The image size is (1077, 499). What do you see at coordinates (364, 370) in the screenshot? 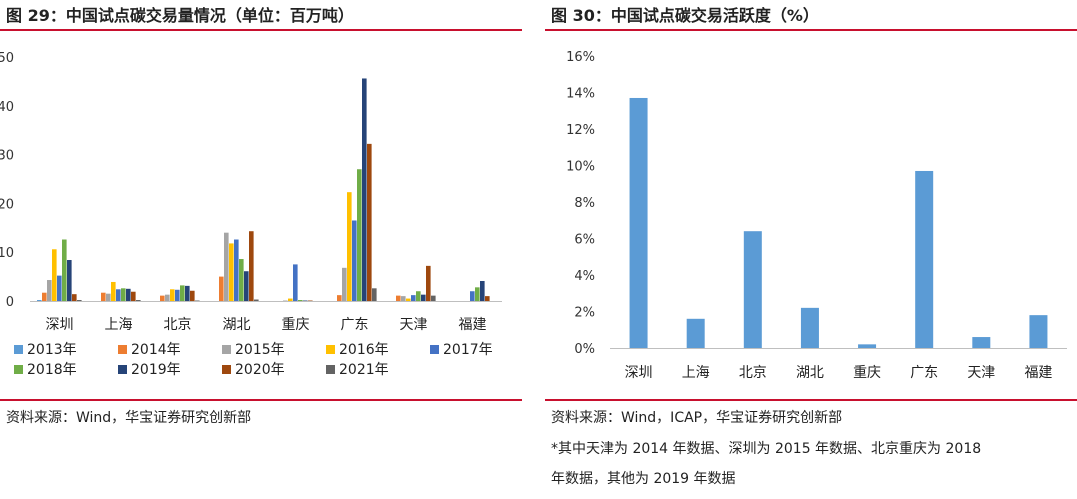
I see `legend-label: 2021年` at bounding box center [364, 370].